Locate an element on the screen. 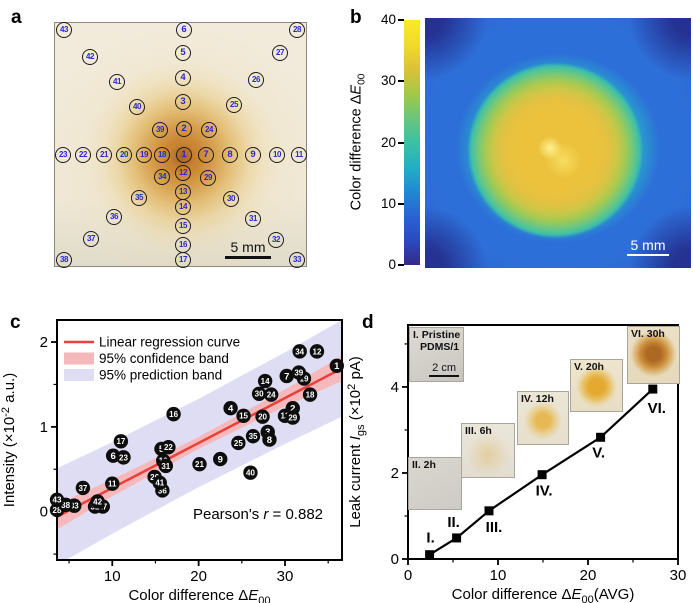  sample-spot-marker-6: 6 is located at coordinates (184, 30).